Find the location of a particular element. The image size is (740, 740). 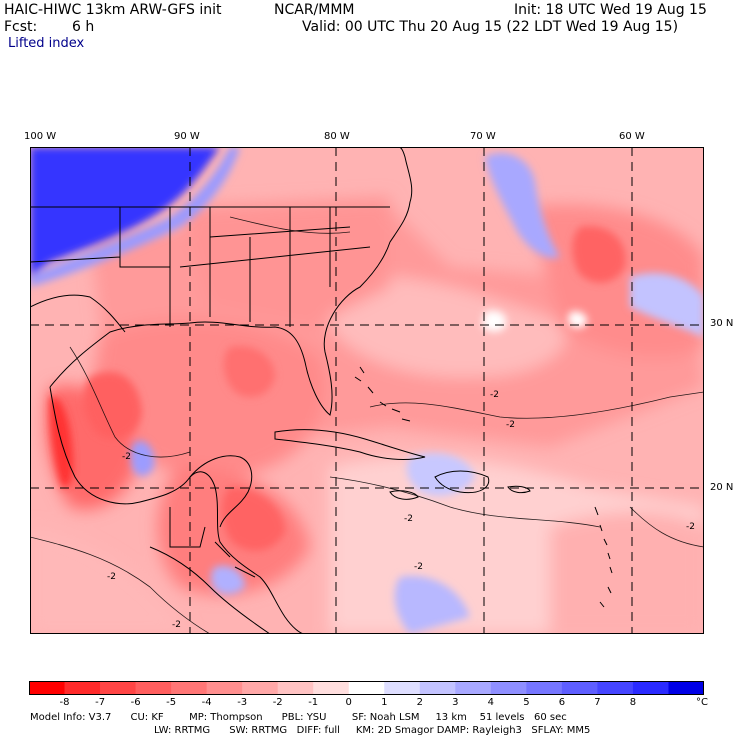

init-time: Init: 18 UTC Wed 19 Aug 15 is located at coordinates (610, 10).